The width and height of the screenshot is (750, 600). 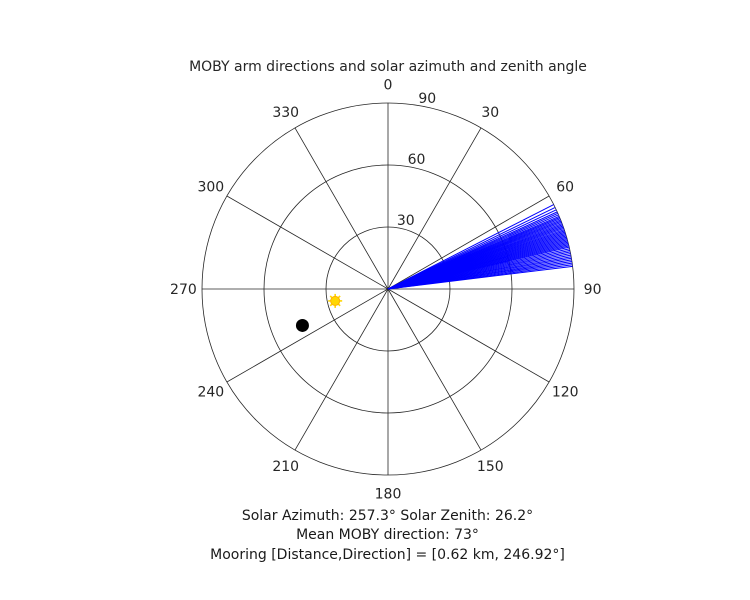 I want to click on angular-tick-label: 240, so click(x=210, y=392).